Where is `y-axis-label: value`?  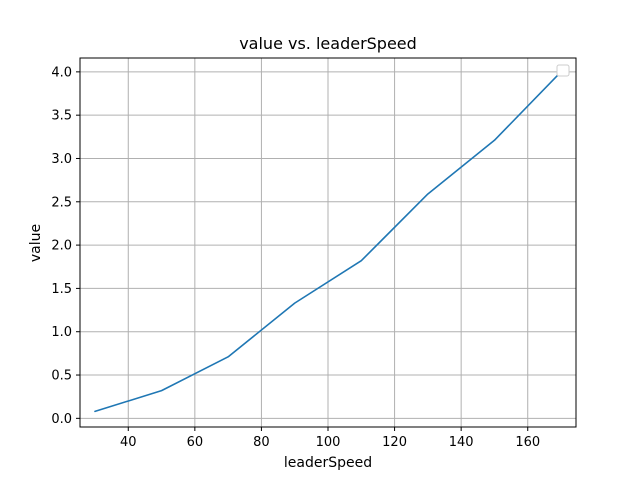 y-axis-label: value is located at coordinates (36, 243).